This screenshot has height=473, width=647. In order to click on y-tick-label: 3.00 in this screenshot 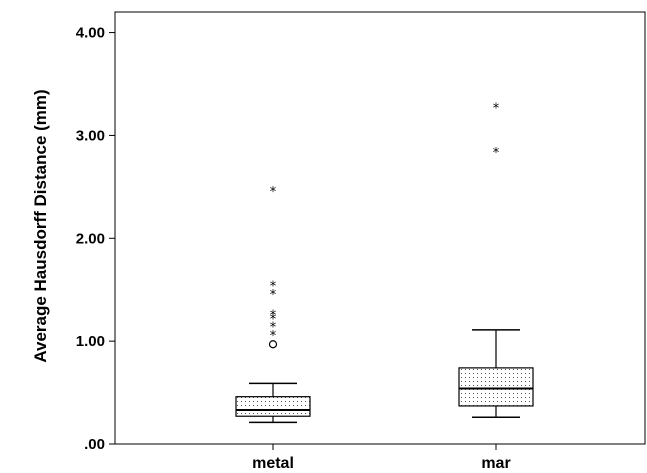, I will do `click(90, 135)`.